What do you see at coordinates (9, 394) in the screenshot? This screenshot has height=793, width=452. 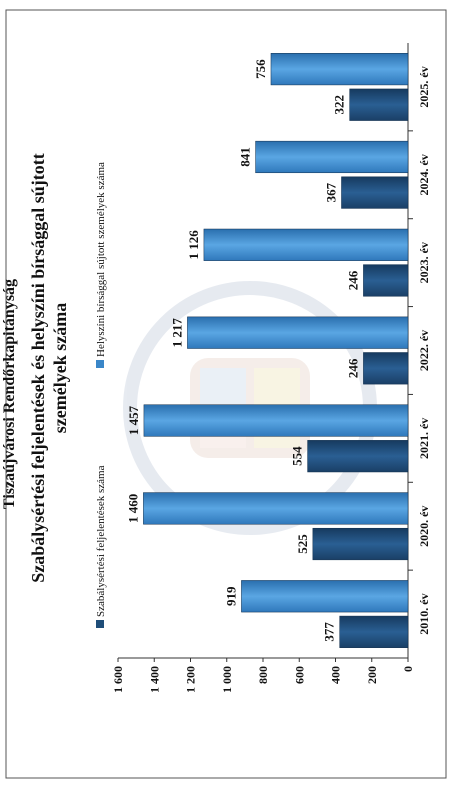 I see `org-title: Tiszaújvárosi Rendőrkapitányság` at bounding box center [9, 394].